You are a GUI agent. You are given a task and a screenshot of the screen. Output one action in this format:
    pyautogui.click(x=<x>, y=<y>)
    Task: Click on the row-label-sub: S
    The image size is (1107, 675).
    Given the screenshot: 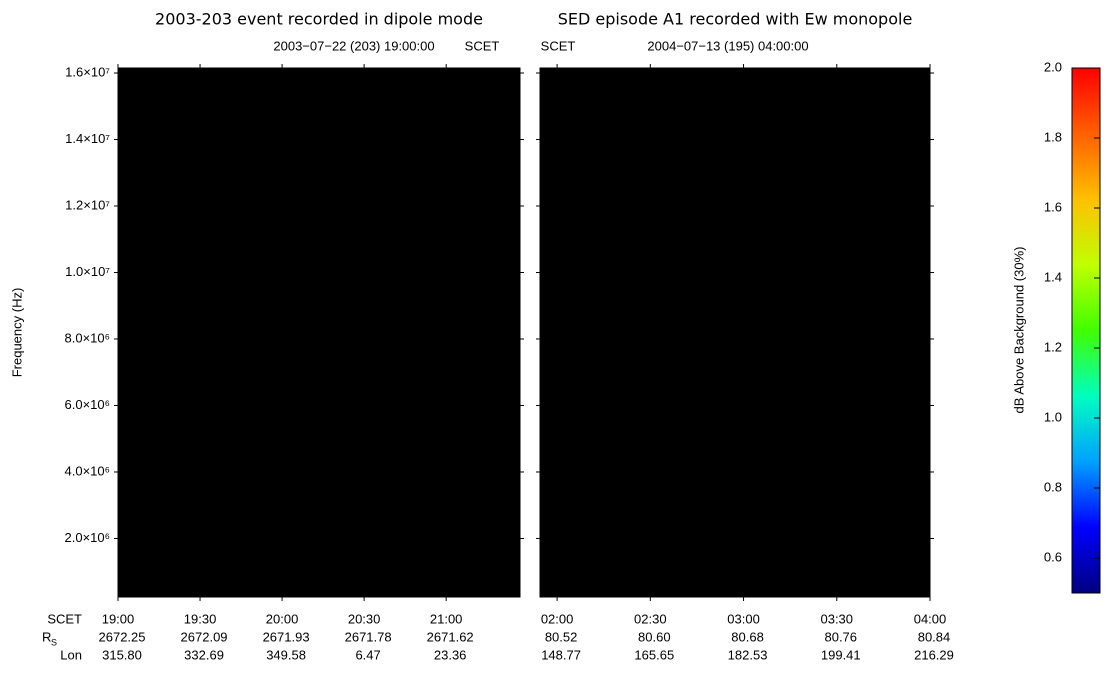 What is the action you would take?
    pyautogui.click(x=54, y=642)
    